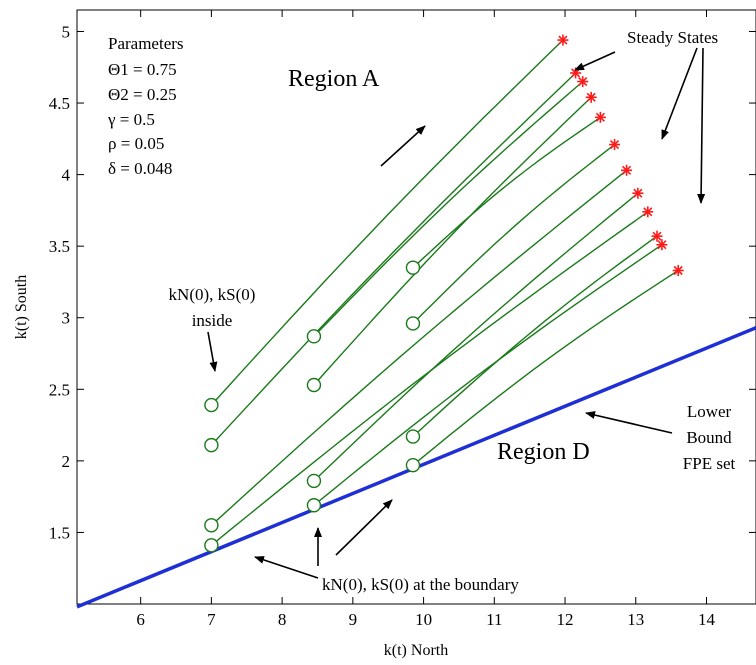  What do you see at coordinates (131, 119) in the screenshot?
I see `param-gamma: γ = 0.5` at bounding box center [131, 119].